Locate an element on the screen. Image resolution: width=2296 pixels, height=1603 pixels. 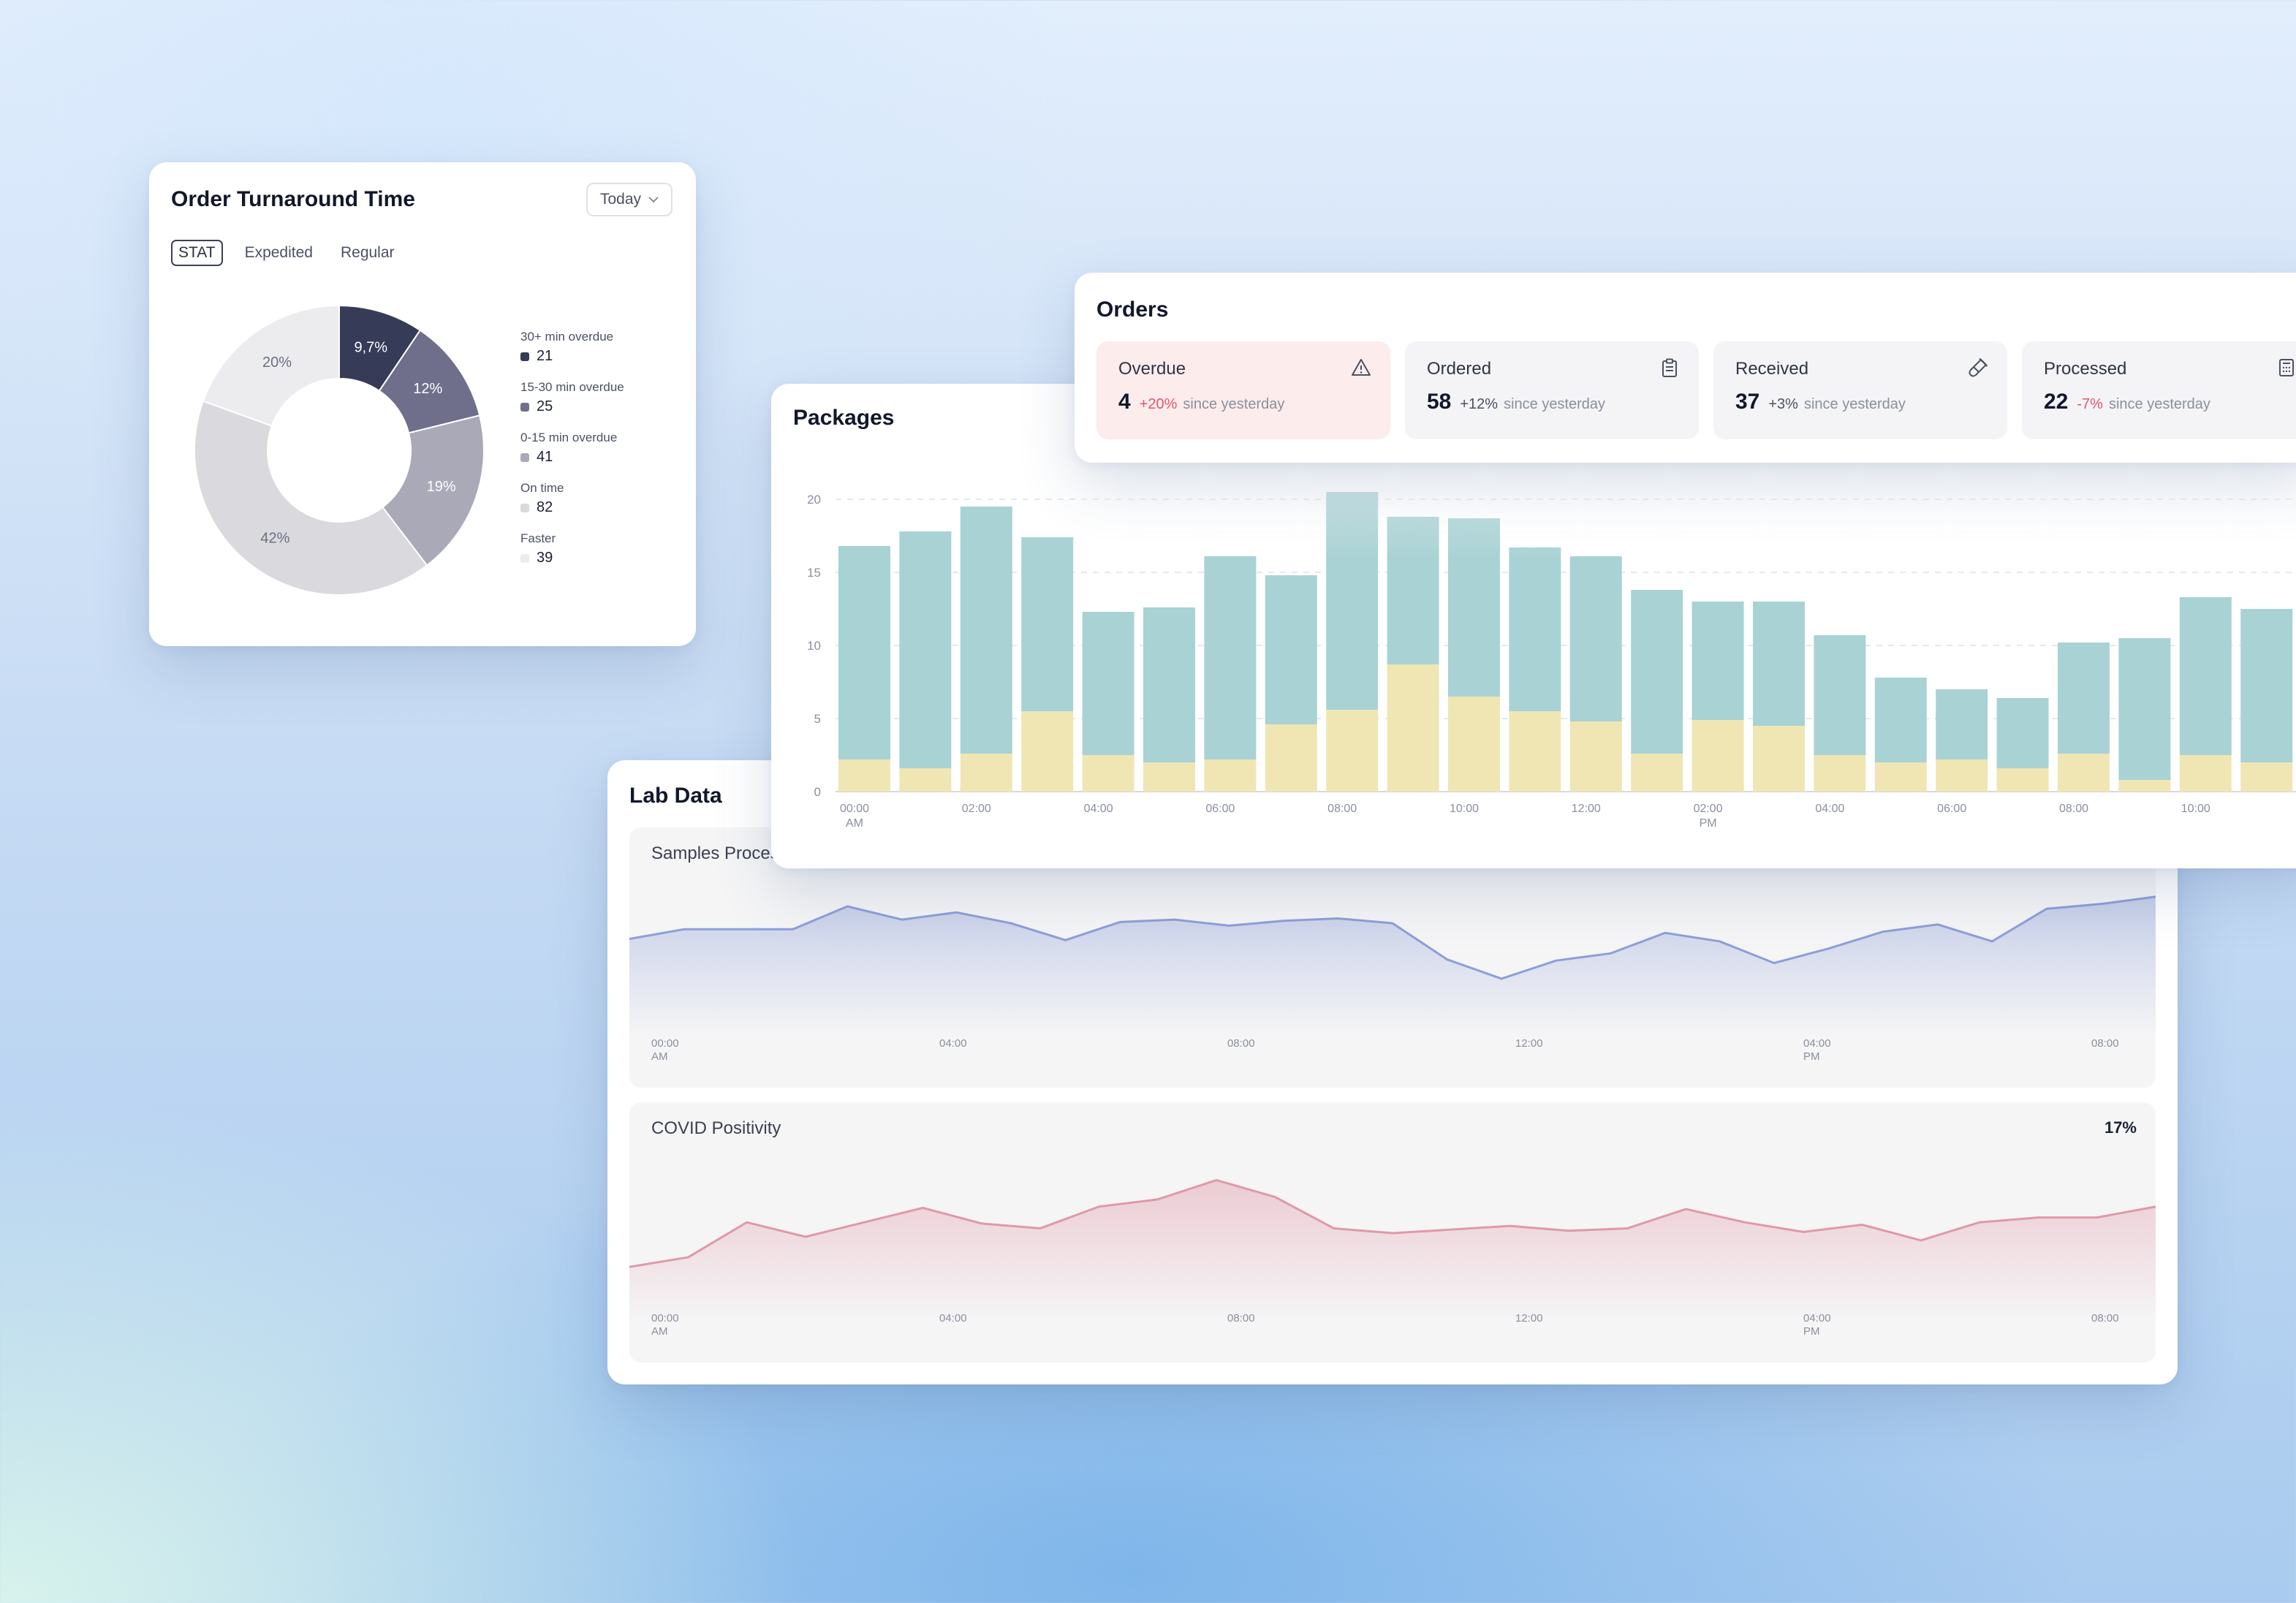
legend-value: 39 is located at coordinates (545, 558).